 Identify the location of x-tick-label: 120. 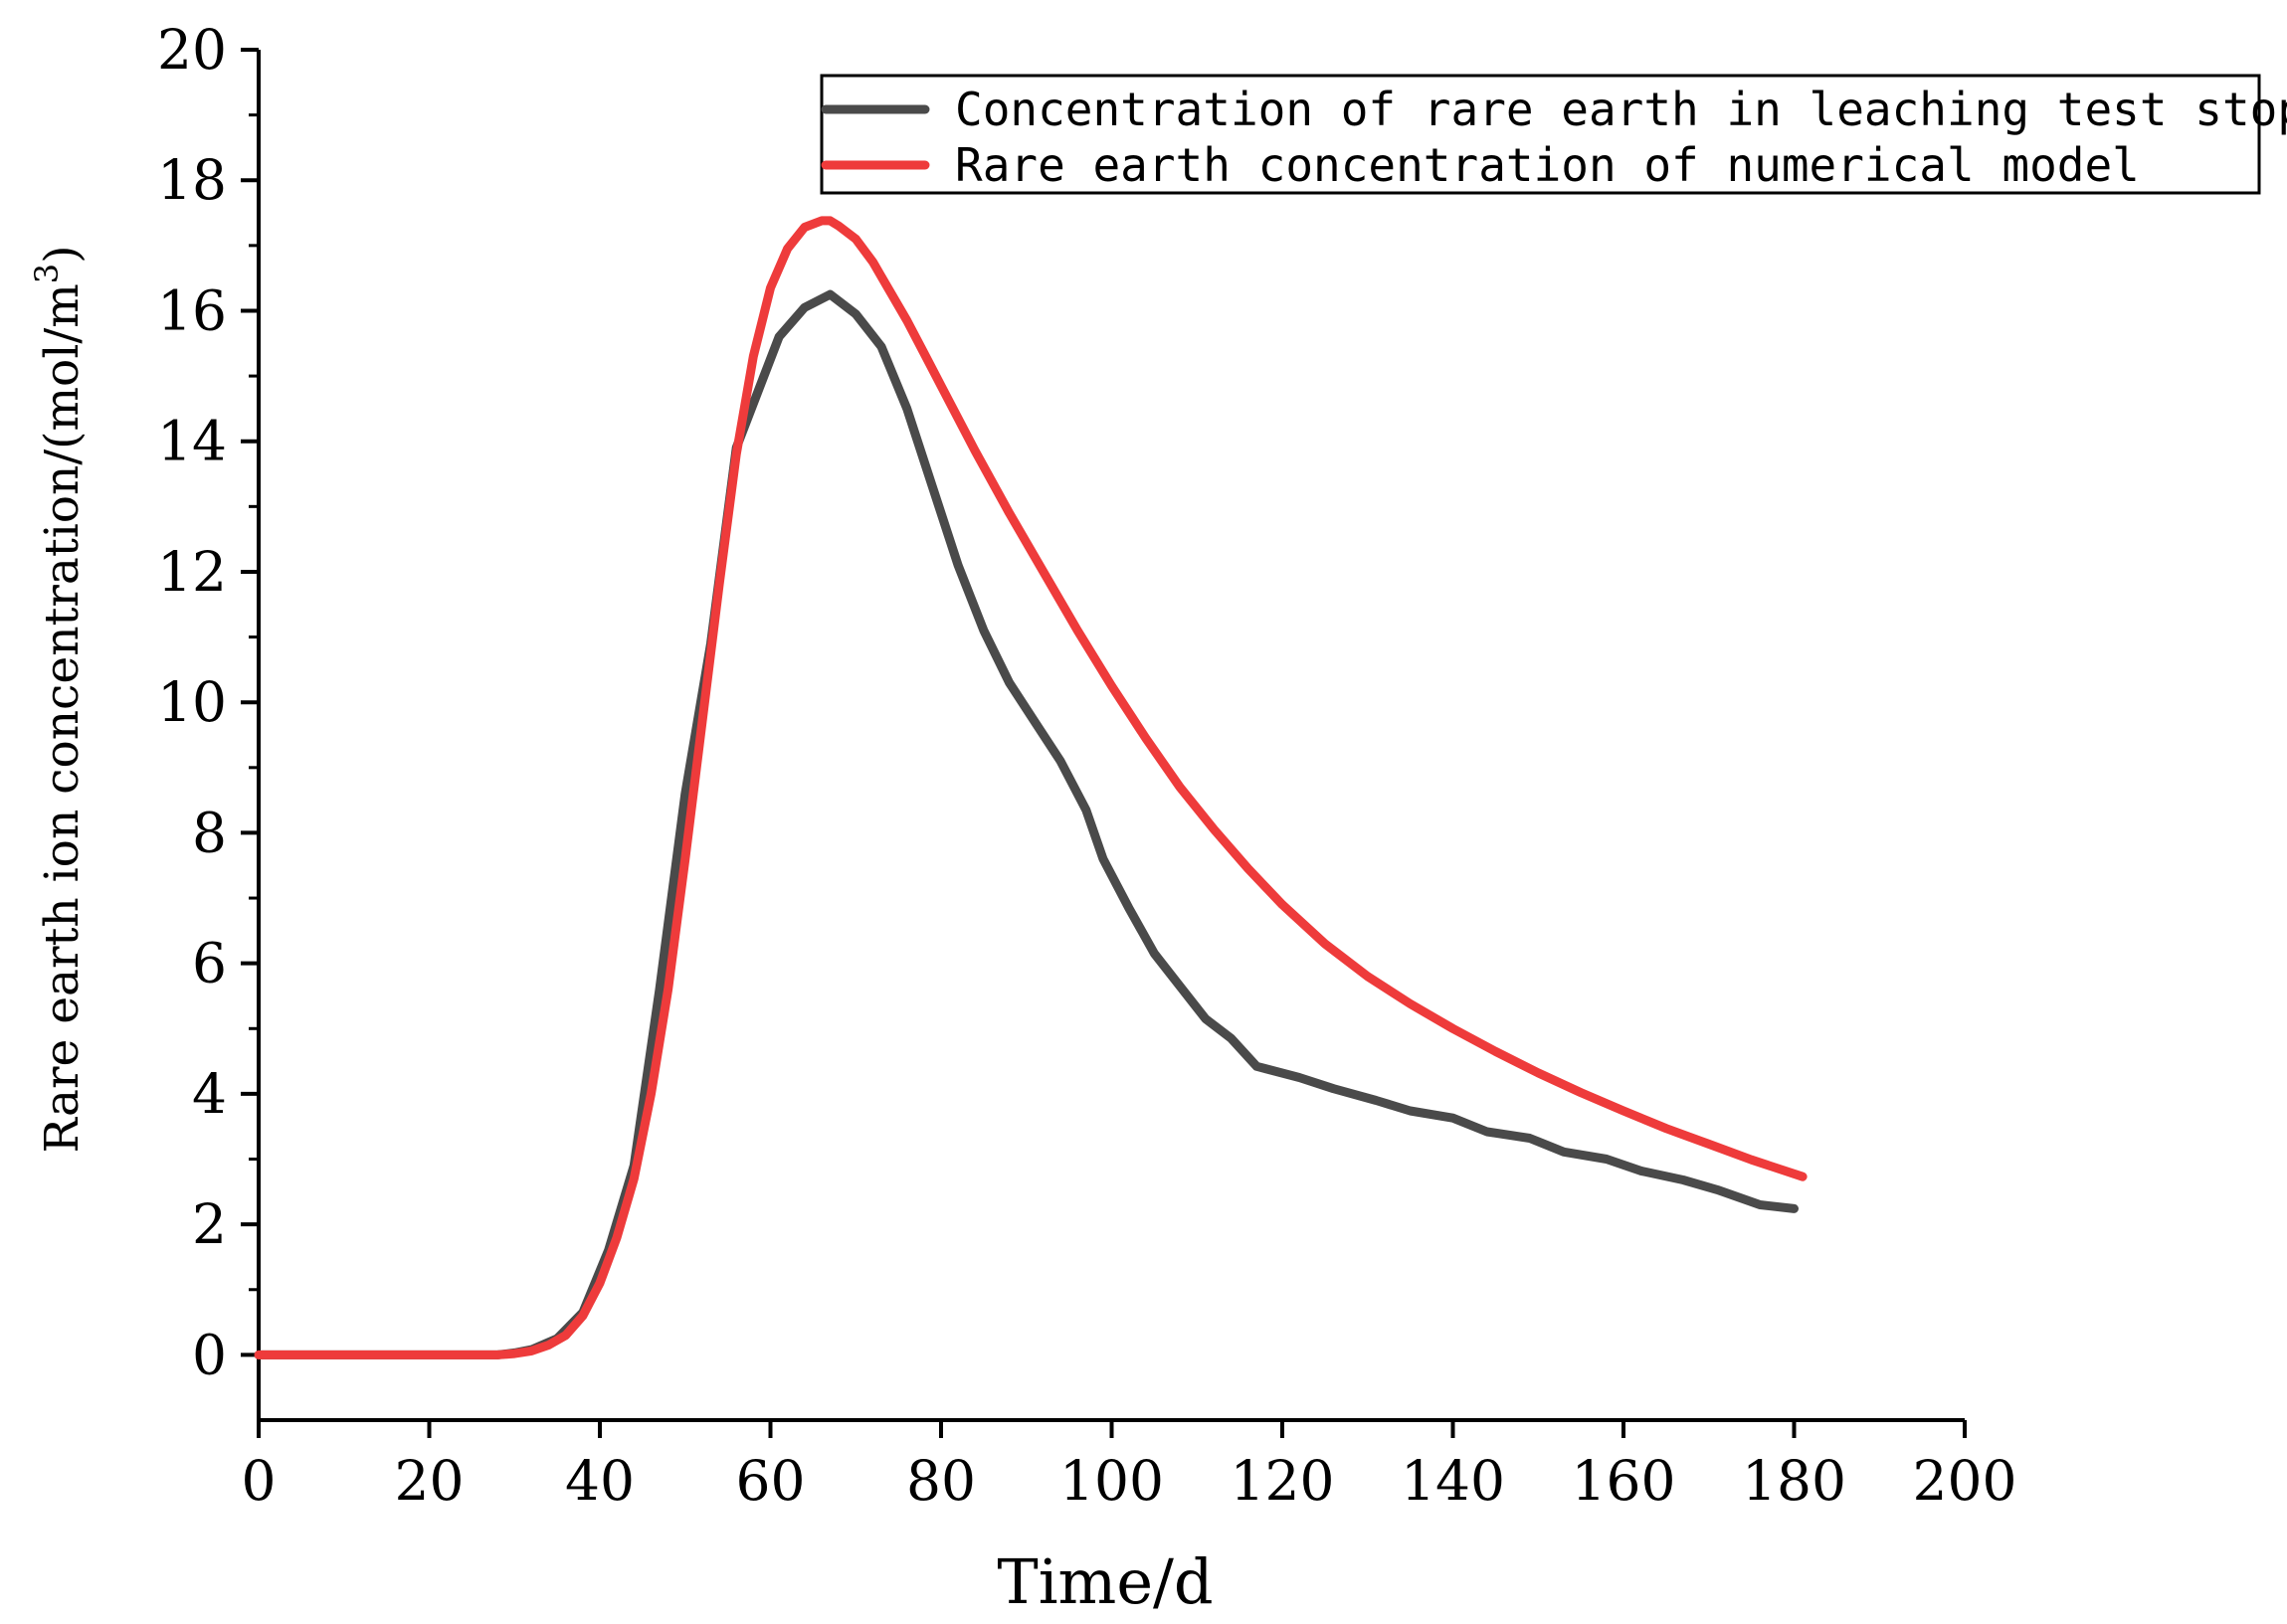
(1283, 1481).